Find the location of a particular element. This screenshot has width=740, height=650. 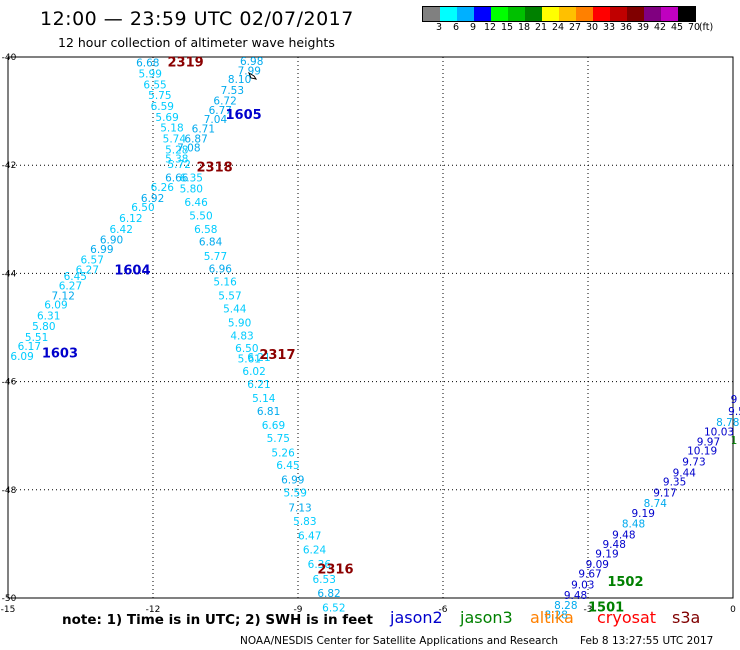

wave-height-value: 6.59 is located at coordinates (162, 107).